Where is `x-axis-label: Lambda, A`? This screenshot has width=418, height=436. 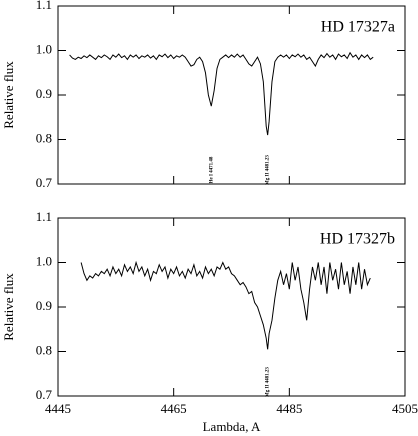
x-axis-label: Lambda, A is located at coordinates (232, 426).